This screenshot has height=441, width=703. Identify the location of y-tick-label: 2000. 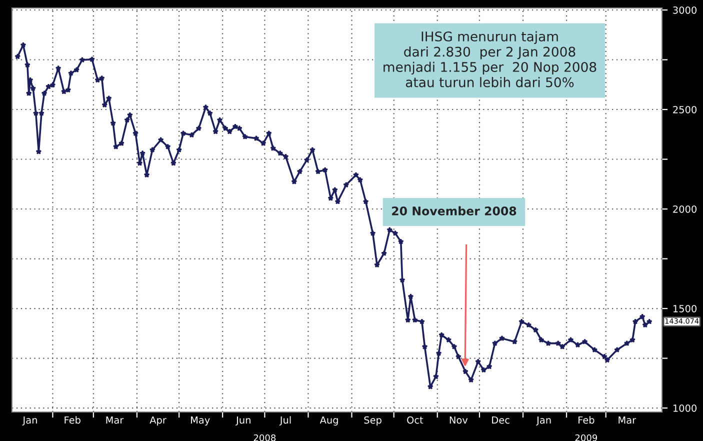
(685, 209).